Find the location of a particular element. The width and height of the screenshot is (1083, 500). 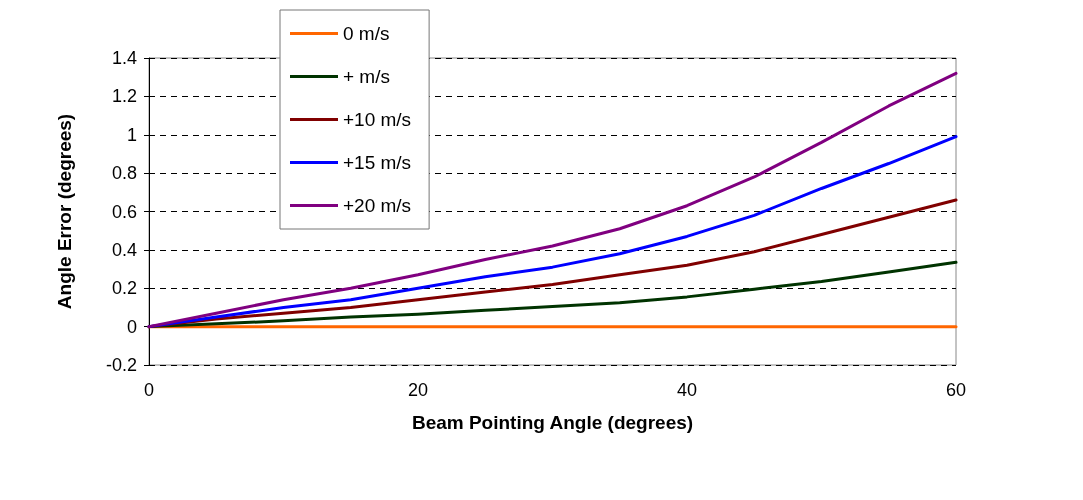

y-tick-label: 1 is located at coordinates (131, 134).